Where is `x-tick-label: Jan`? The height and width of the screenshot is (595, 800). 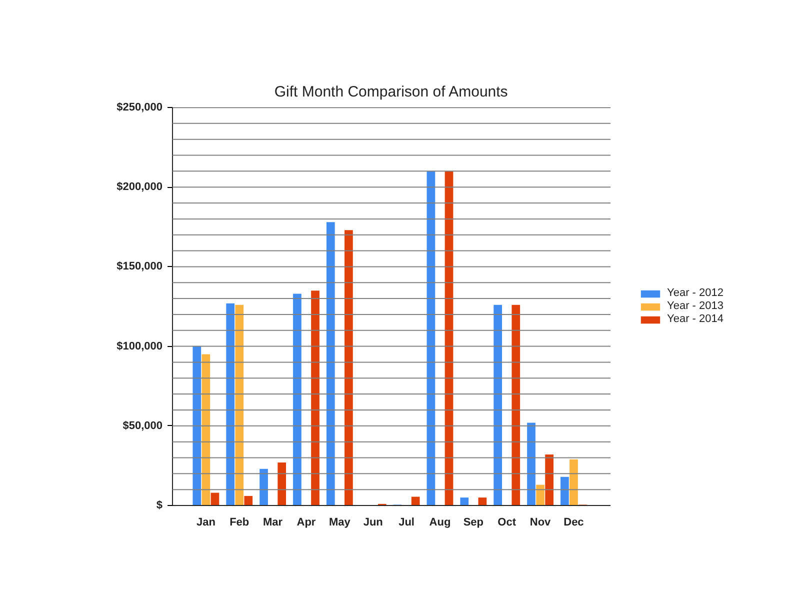 x-tick-label: Jan is located at coordinates (206, 522).